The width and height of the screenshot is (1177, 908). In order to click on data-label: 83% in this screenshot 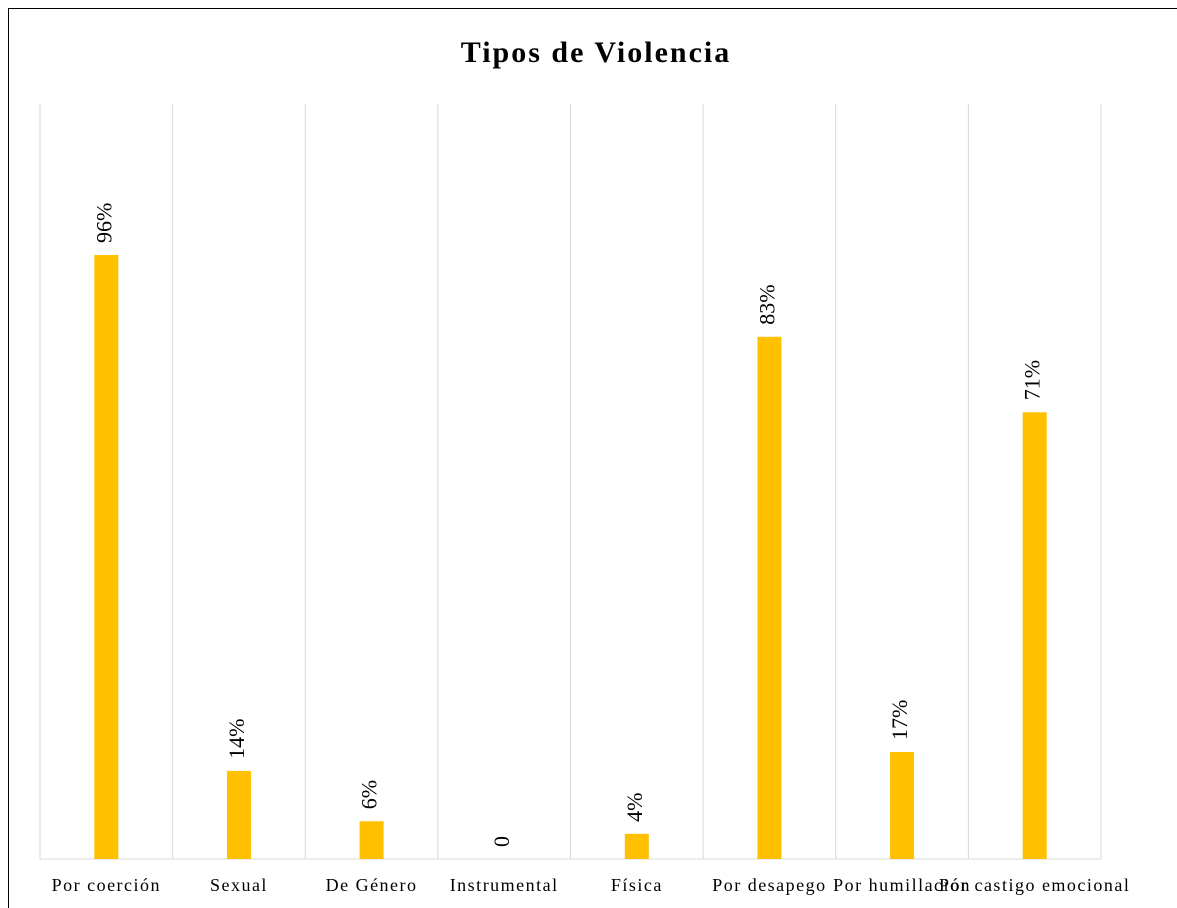, I will do `click(766, 304)`.